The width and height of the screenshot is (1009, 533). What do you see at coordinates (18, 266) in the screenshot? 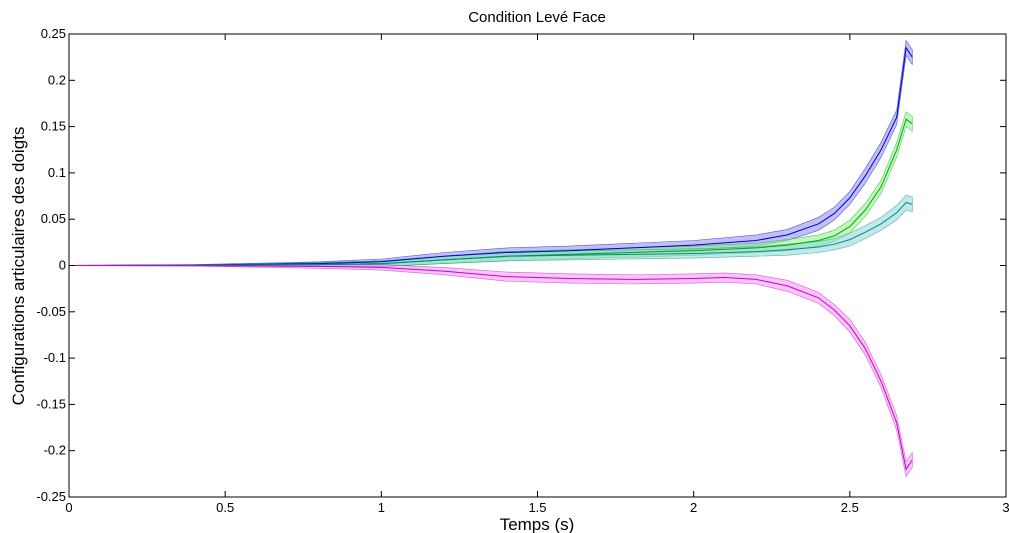
I see `y-axis-title: Configurations articulaires des doigts` at bounding box center [18, 266].